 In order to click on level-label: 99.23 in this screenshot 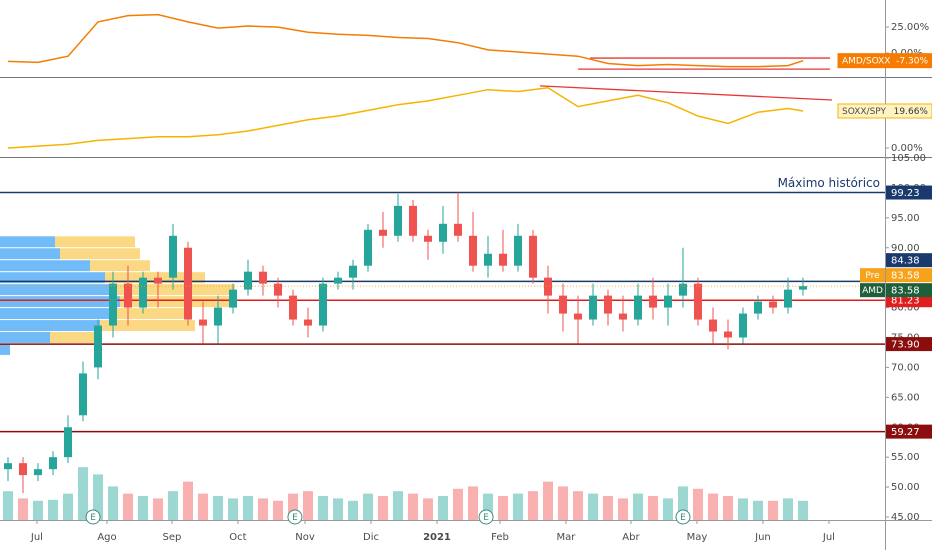, I will do `click(905, 193)`.